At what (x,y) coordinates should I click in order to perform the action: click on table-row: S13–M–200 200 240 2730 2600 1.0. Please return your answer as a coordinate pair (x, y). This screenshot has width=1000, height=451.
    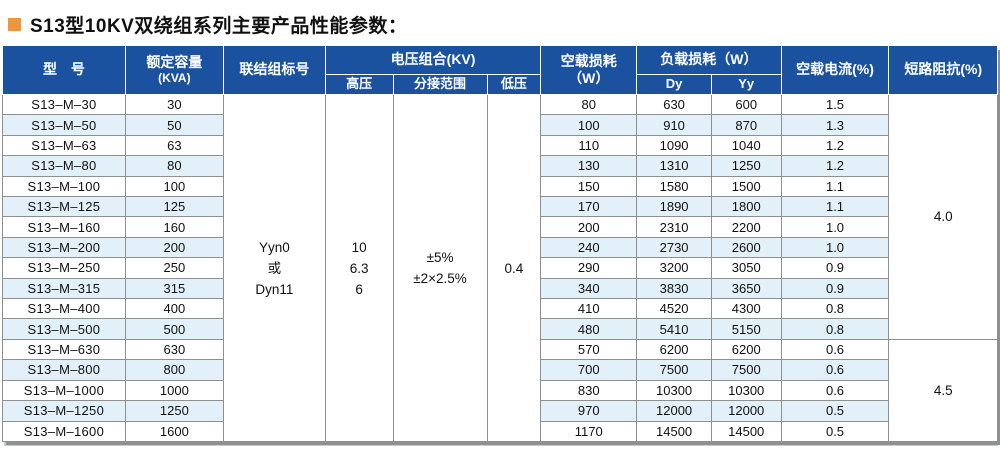
    Looking at the image, I should click on (500, 247).